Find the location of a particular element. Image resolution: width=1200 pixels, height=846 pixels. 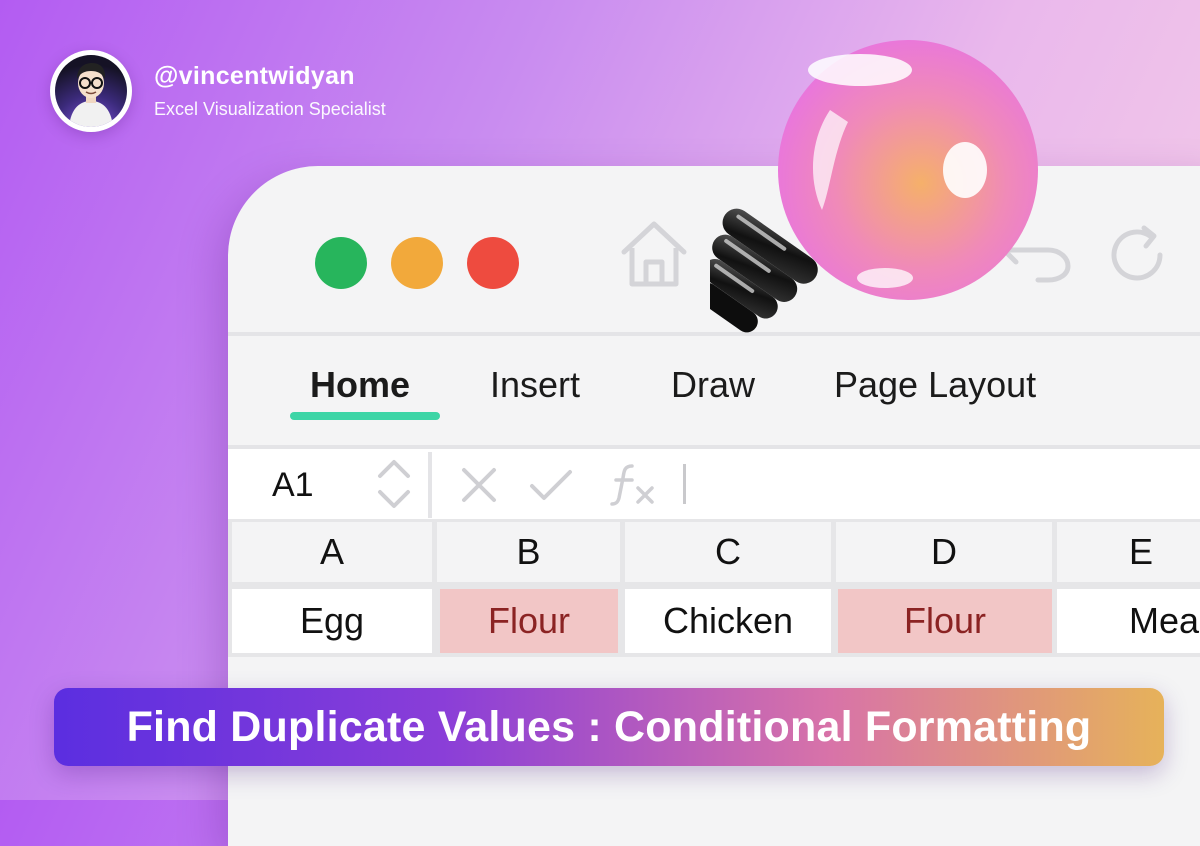

function-icon is located at coordinates (633, 484).